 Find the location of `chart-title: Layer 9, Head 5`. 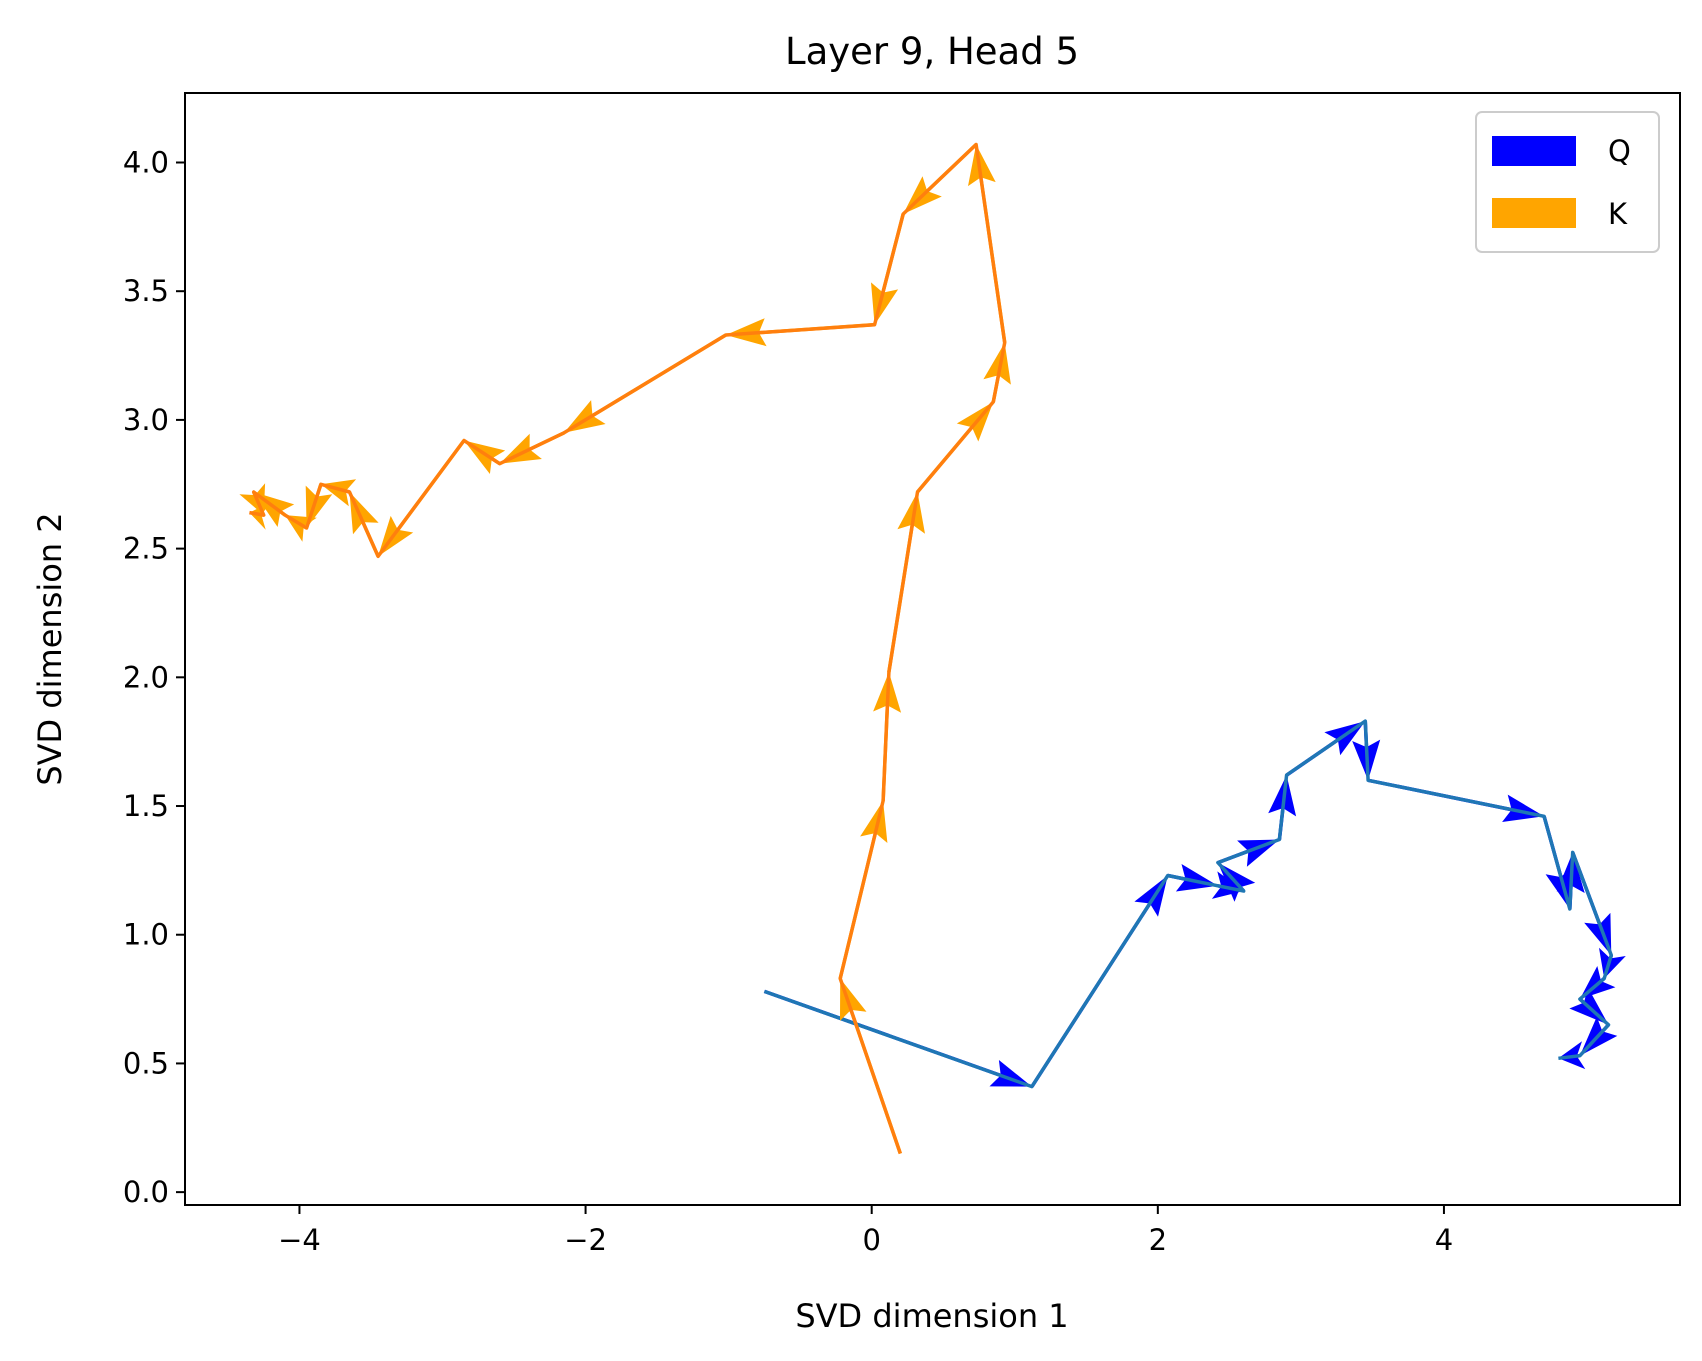

chart-title: Layer 9, Head 5 is located at coordinates (932, 51).